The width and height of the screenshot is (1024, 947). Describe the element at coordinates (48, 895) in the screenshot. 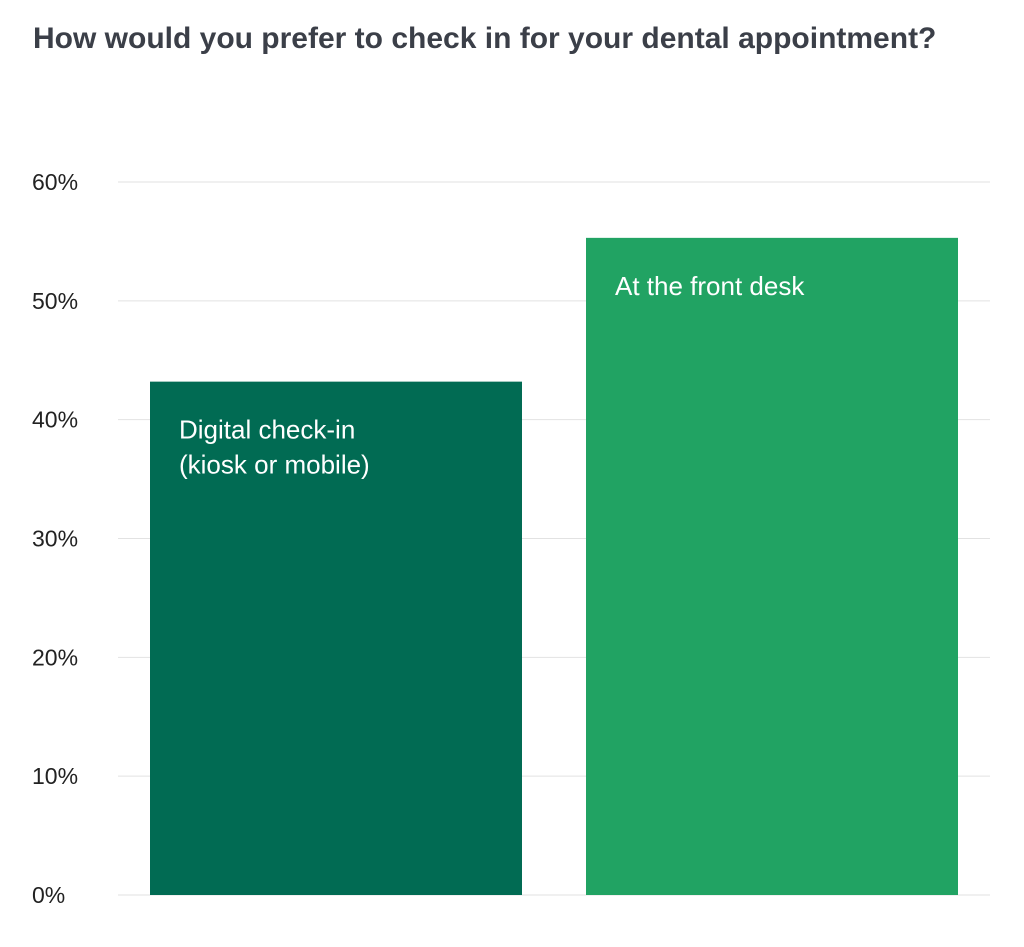

I see `y-tick-label-0: 0%` at that location.